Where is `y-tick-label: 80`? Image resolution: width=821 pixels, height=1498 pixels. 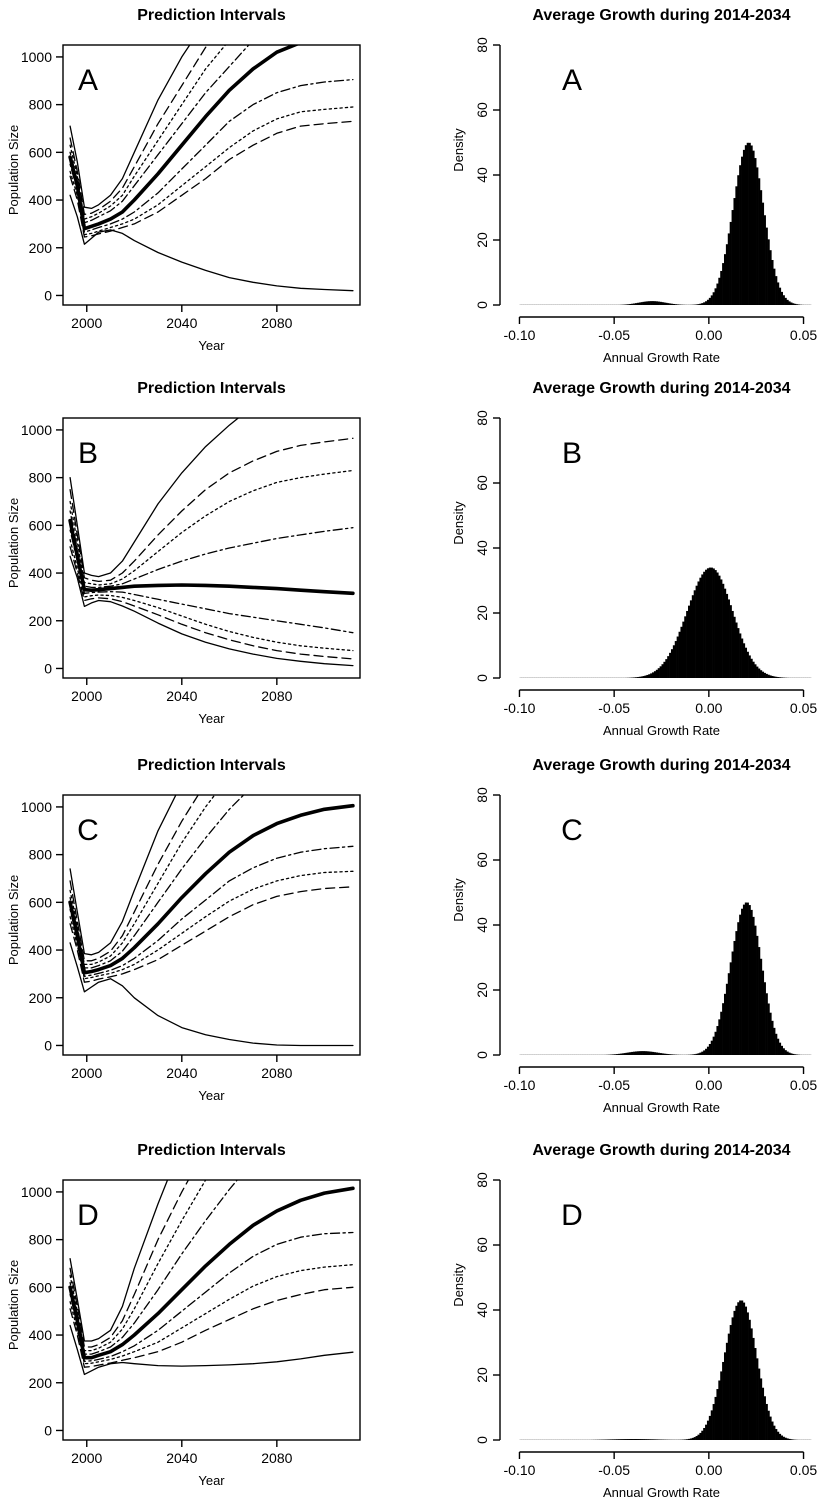
y-tick-label: 80 is located at coordinates (482, 795).